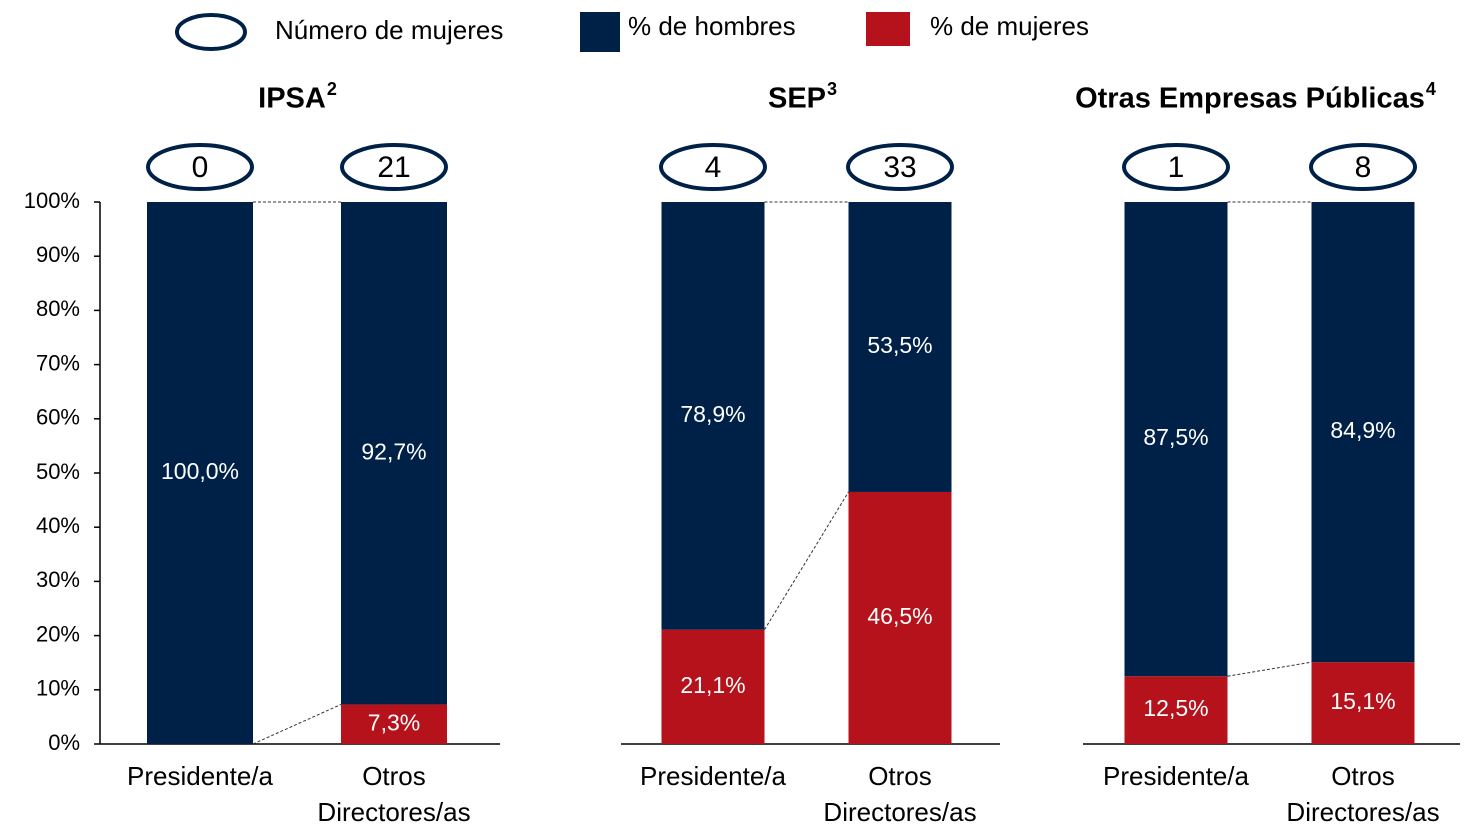  I want to click on count-label: 33, so click(899, 167).